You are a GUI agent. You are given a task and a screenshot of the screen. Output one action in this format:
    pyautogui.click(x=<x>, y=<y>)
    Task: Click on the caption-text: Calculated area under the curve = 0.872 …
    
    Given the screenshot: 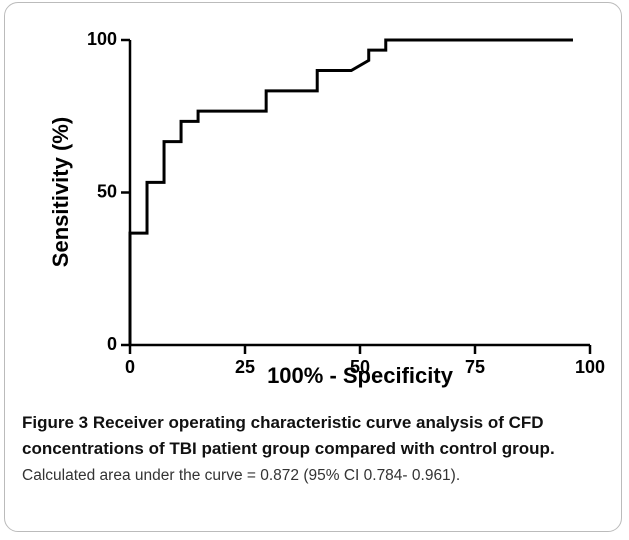 What is the action you would take?
    pyautogui.click(x=241, y=475)
    